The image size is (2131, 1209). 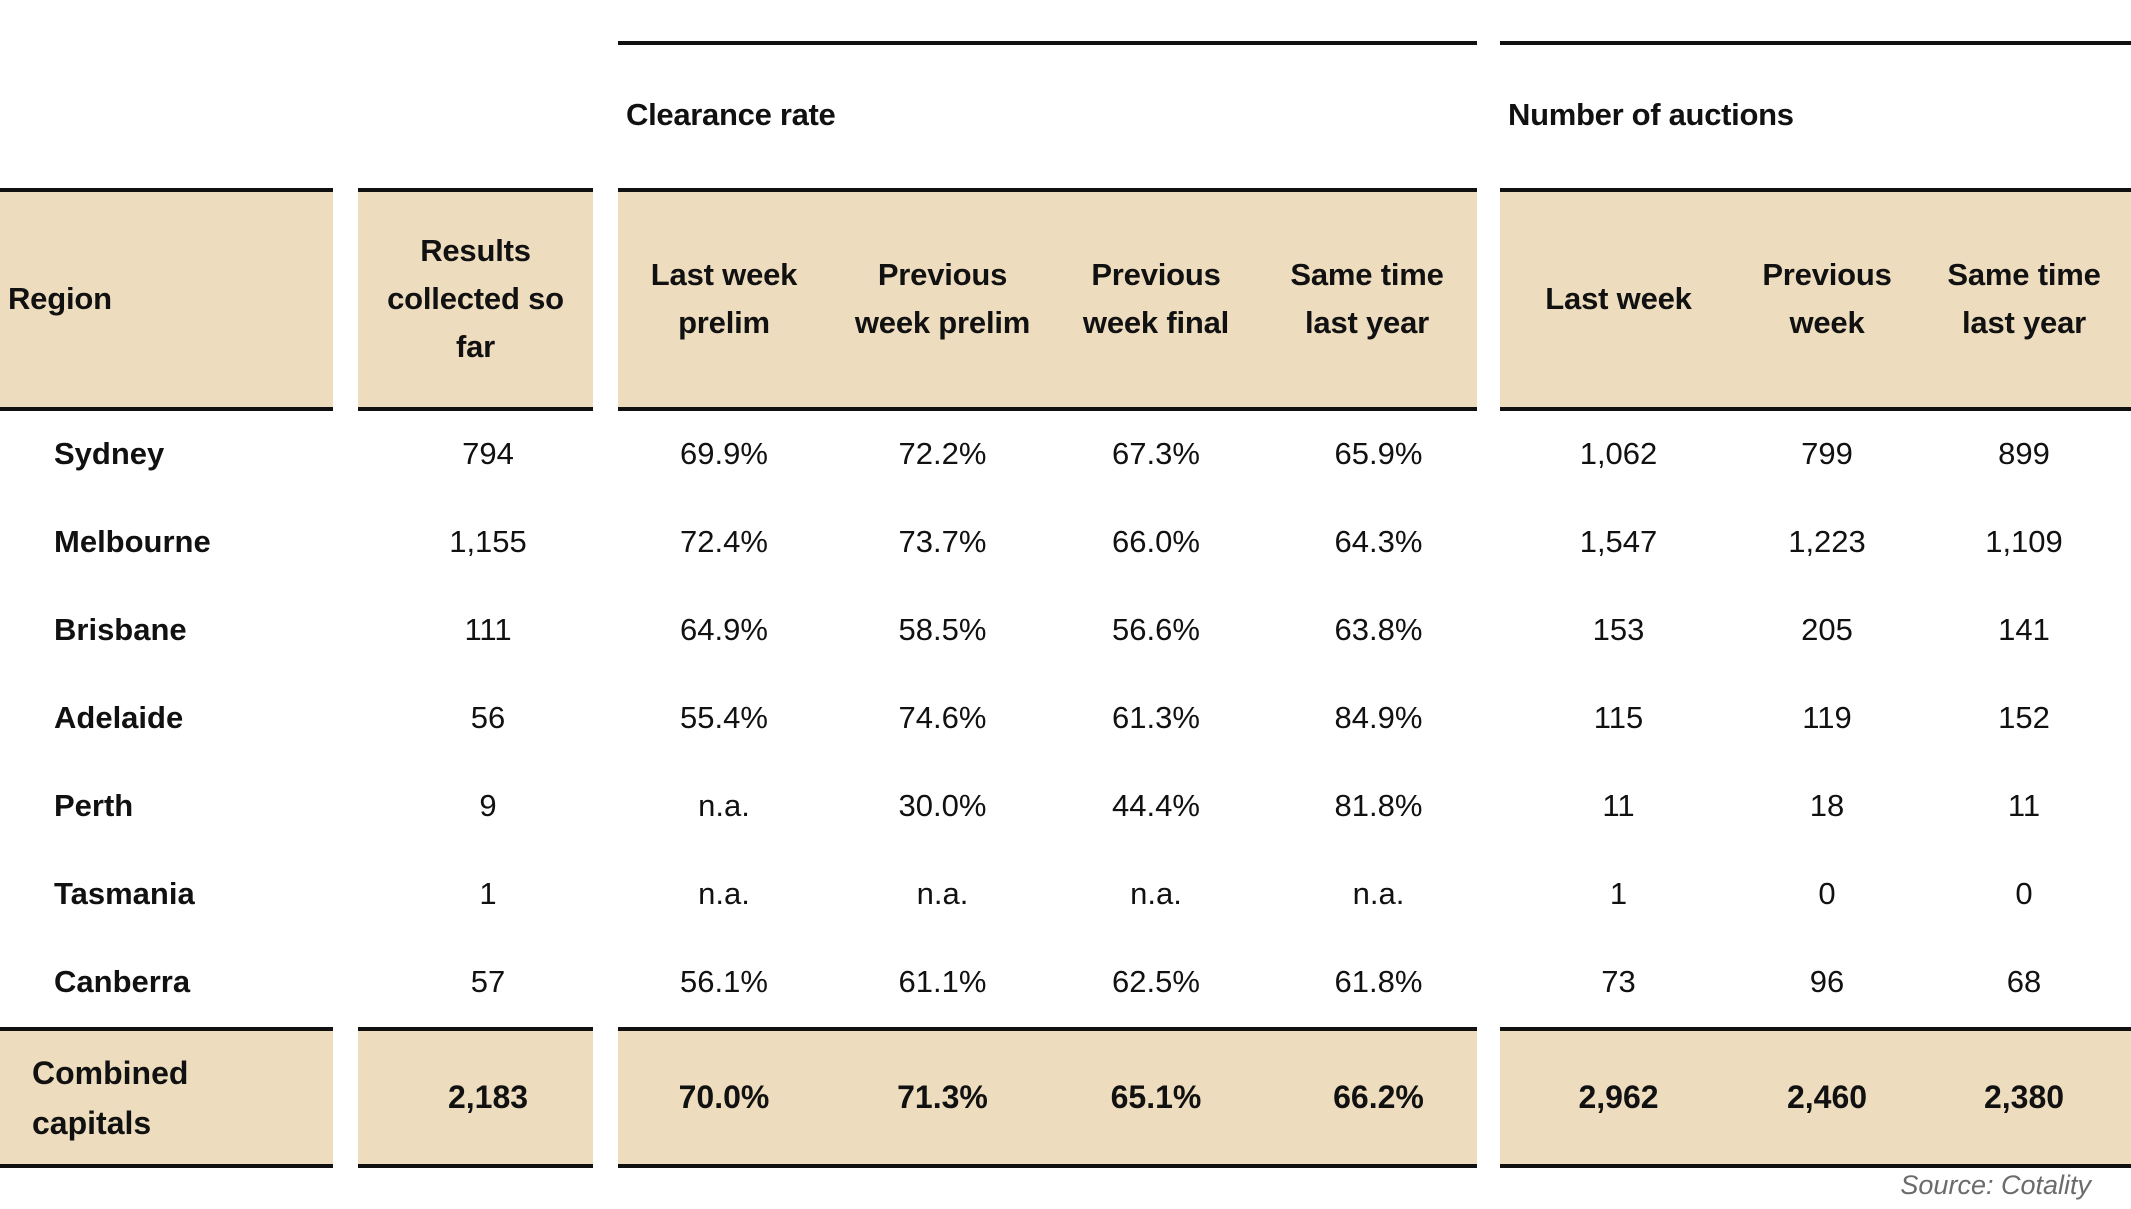 I want to click on total-cell: 70.0%, so click(x=724, y=1097).